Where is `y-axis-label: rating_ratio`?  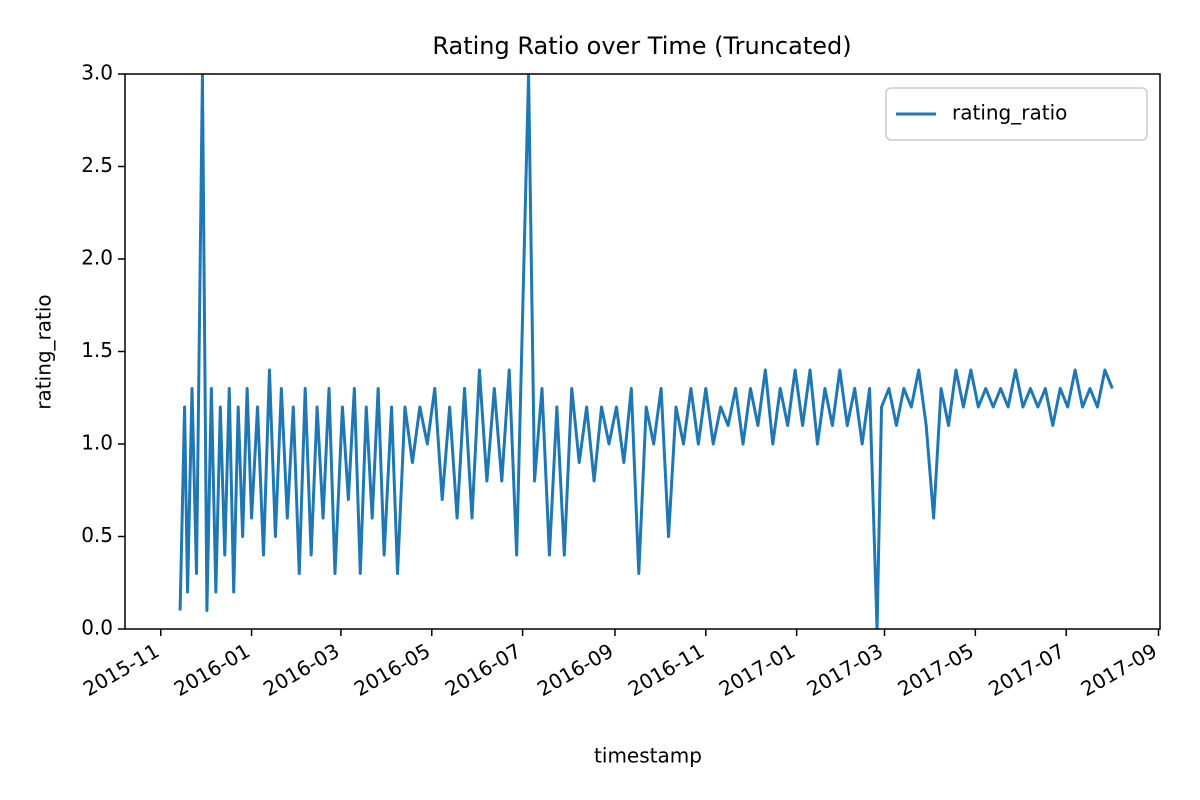
y-axis-label: rating_ratio is located at coordinates (44, 351).